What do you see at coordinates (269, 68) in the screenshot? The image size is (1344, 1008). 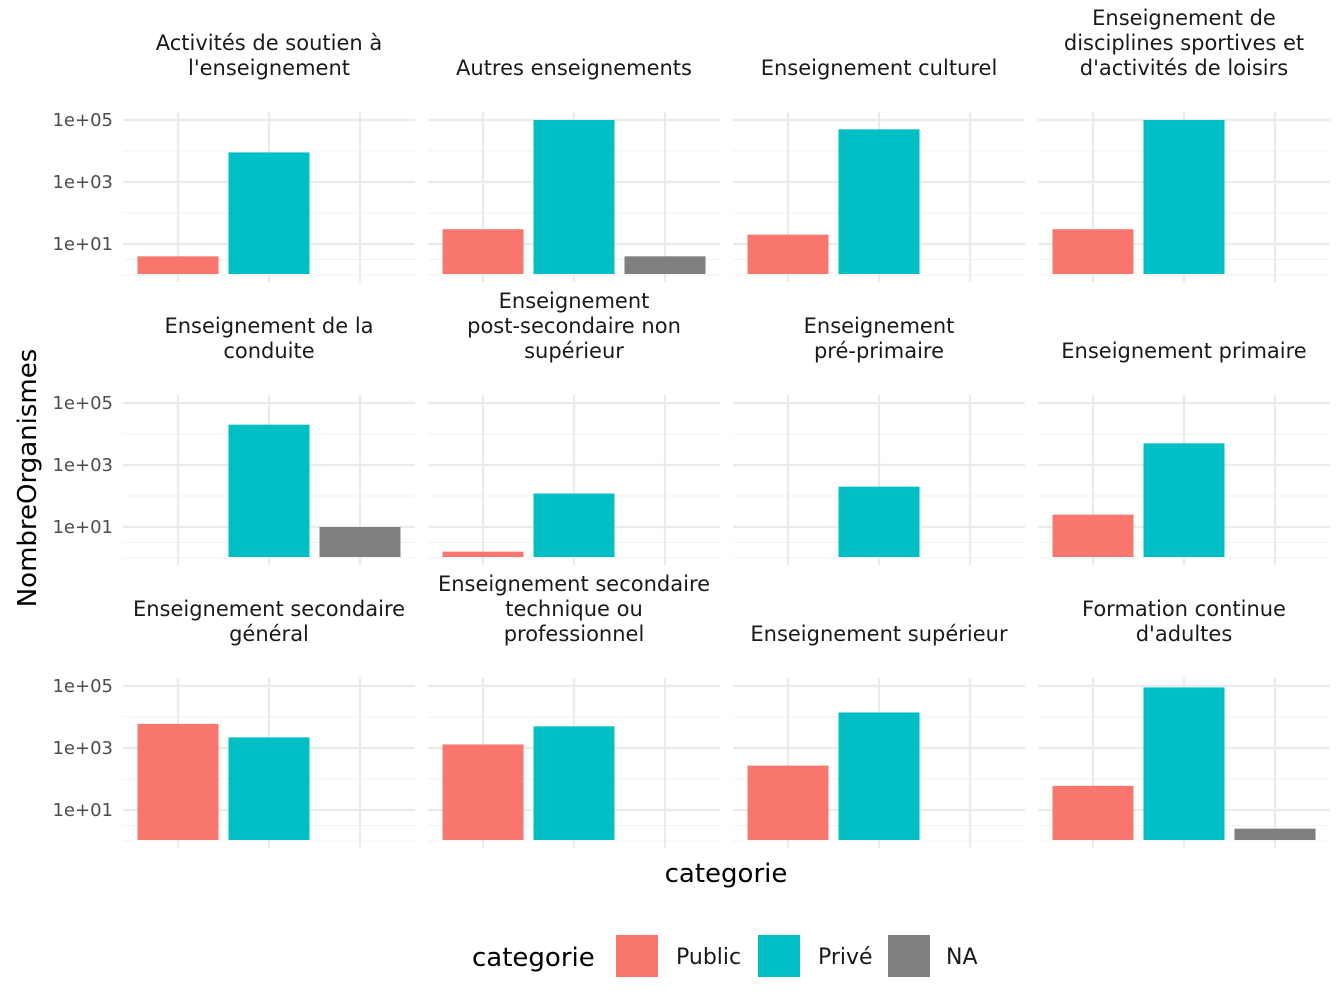 I see `panel-title: l'enseignement` at bounding box center [269, 68].